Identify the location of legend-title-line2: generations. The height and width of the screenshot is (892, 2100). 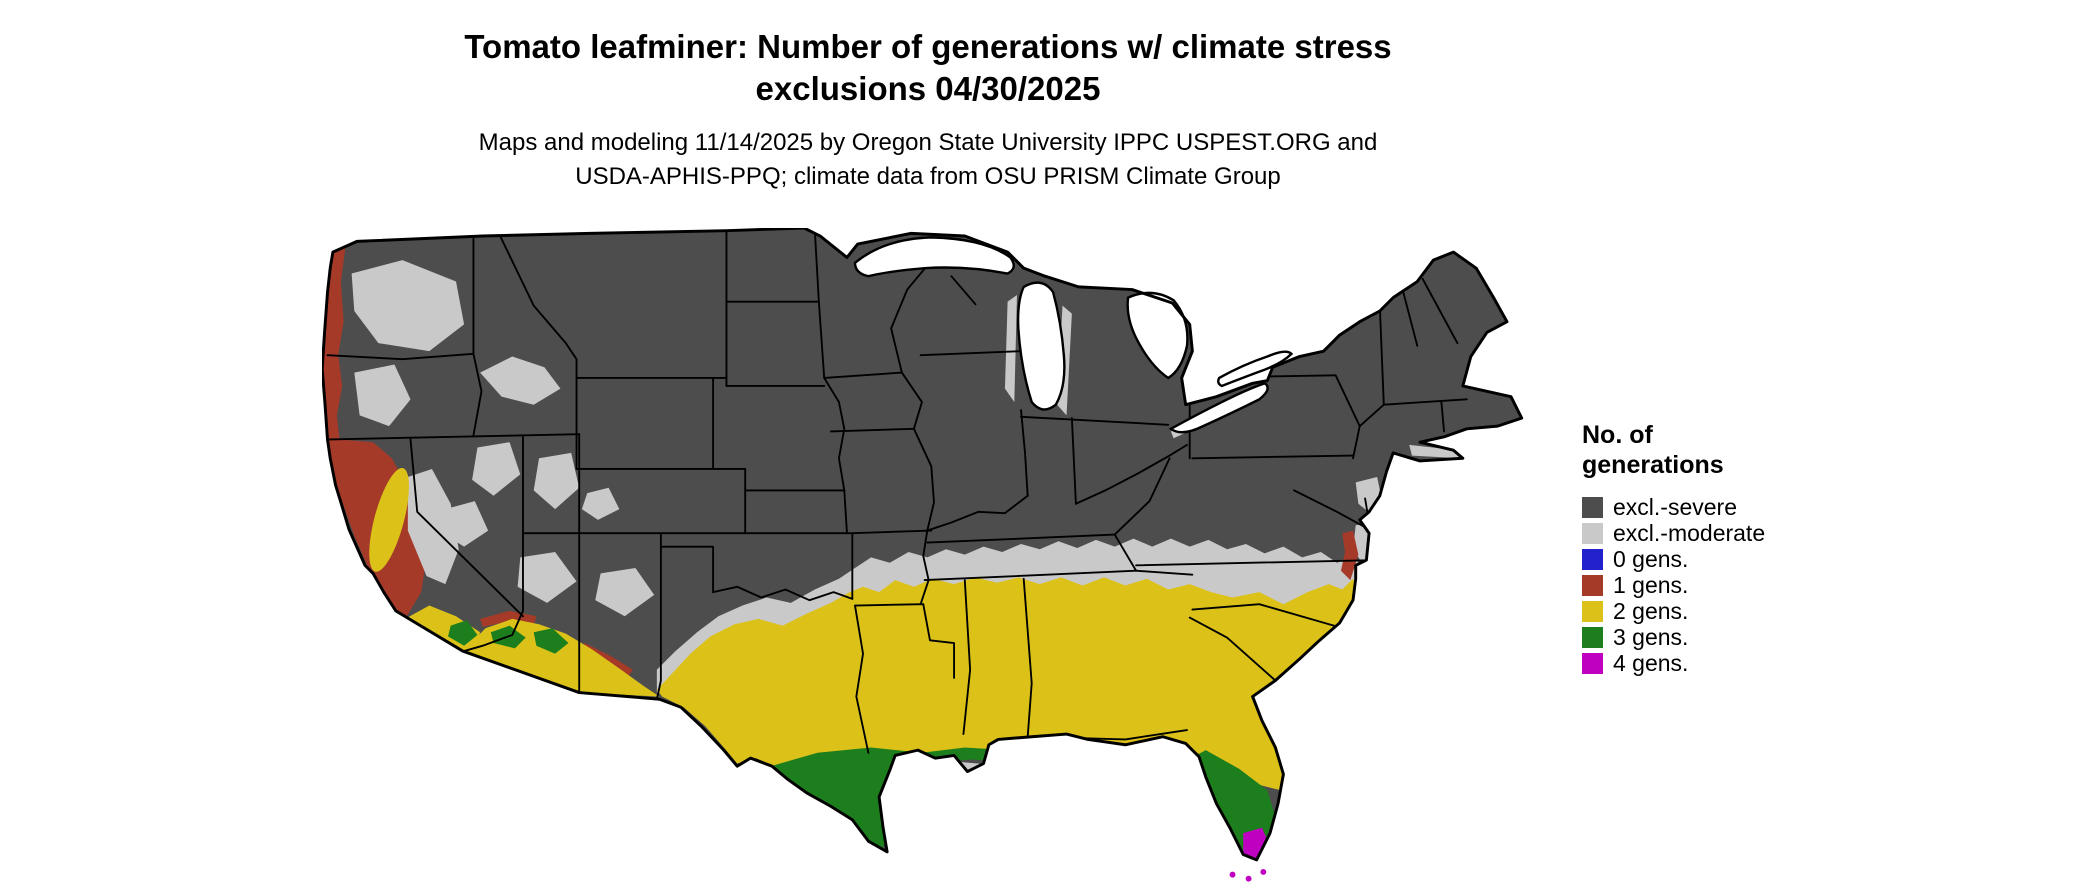
(1653, 465).